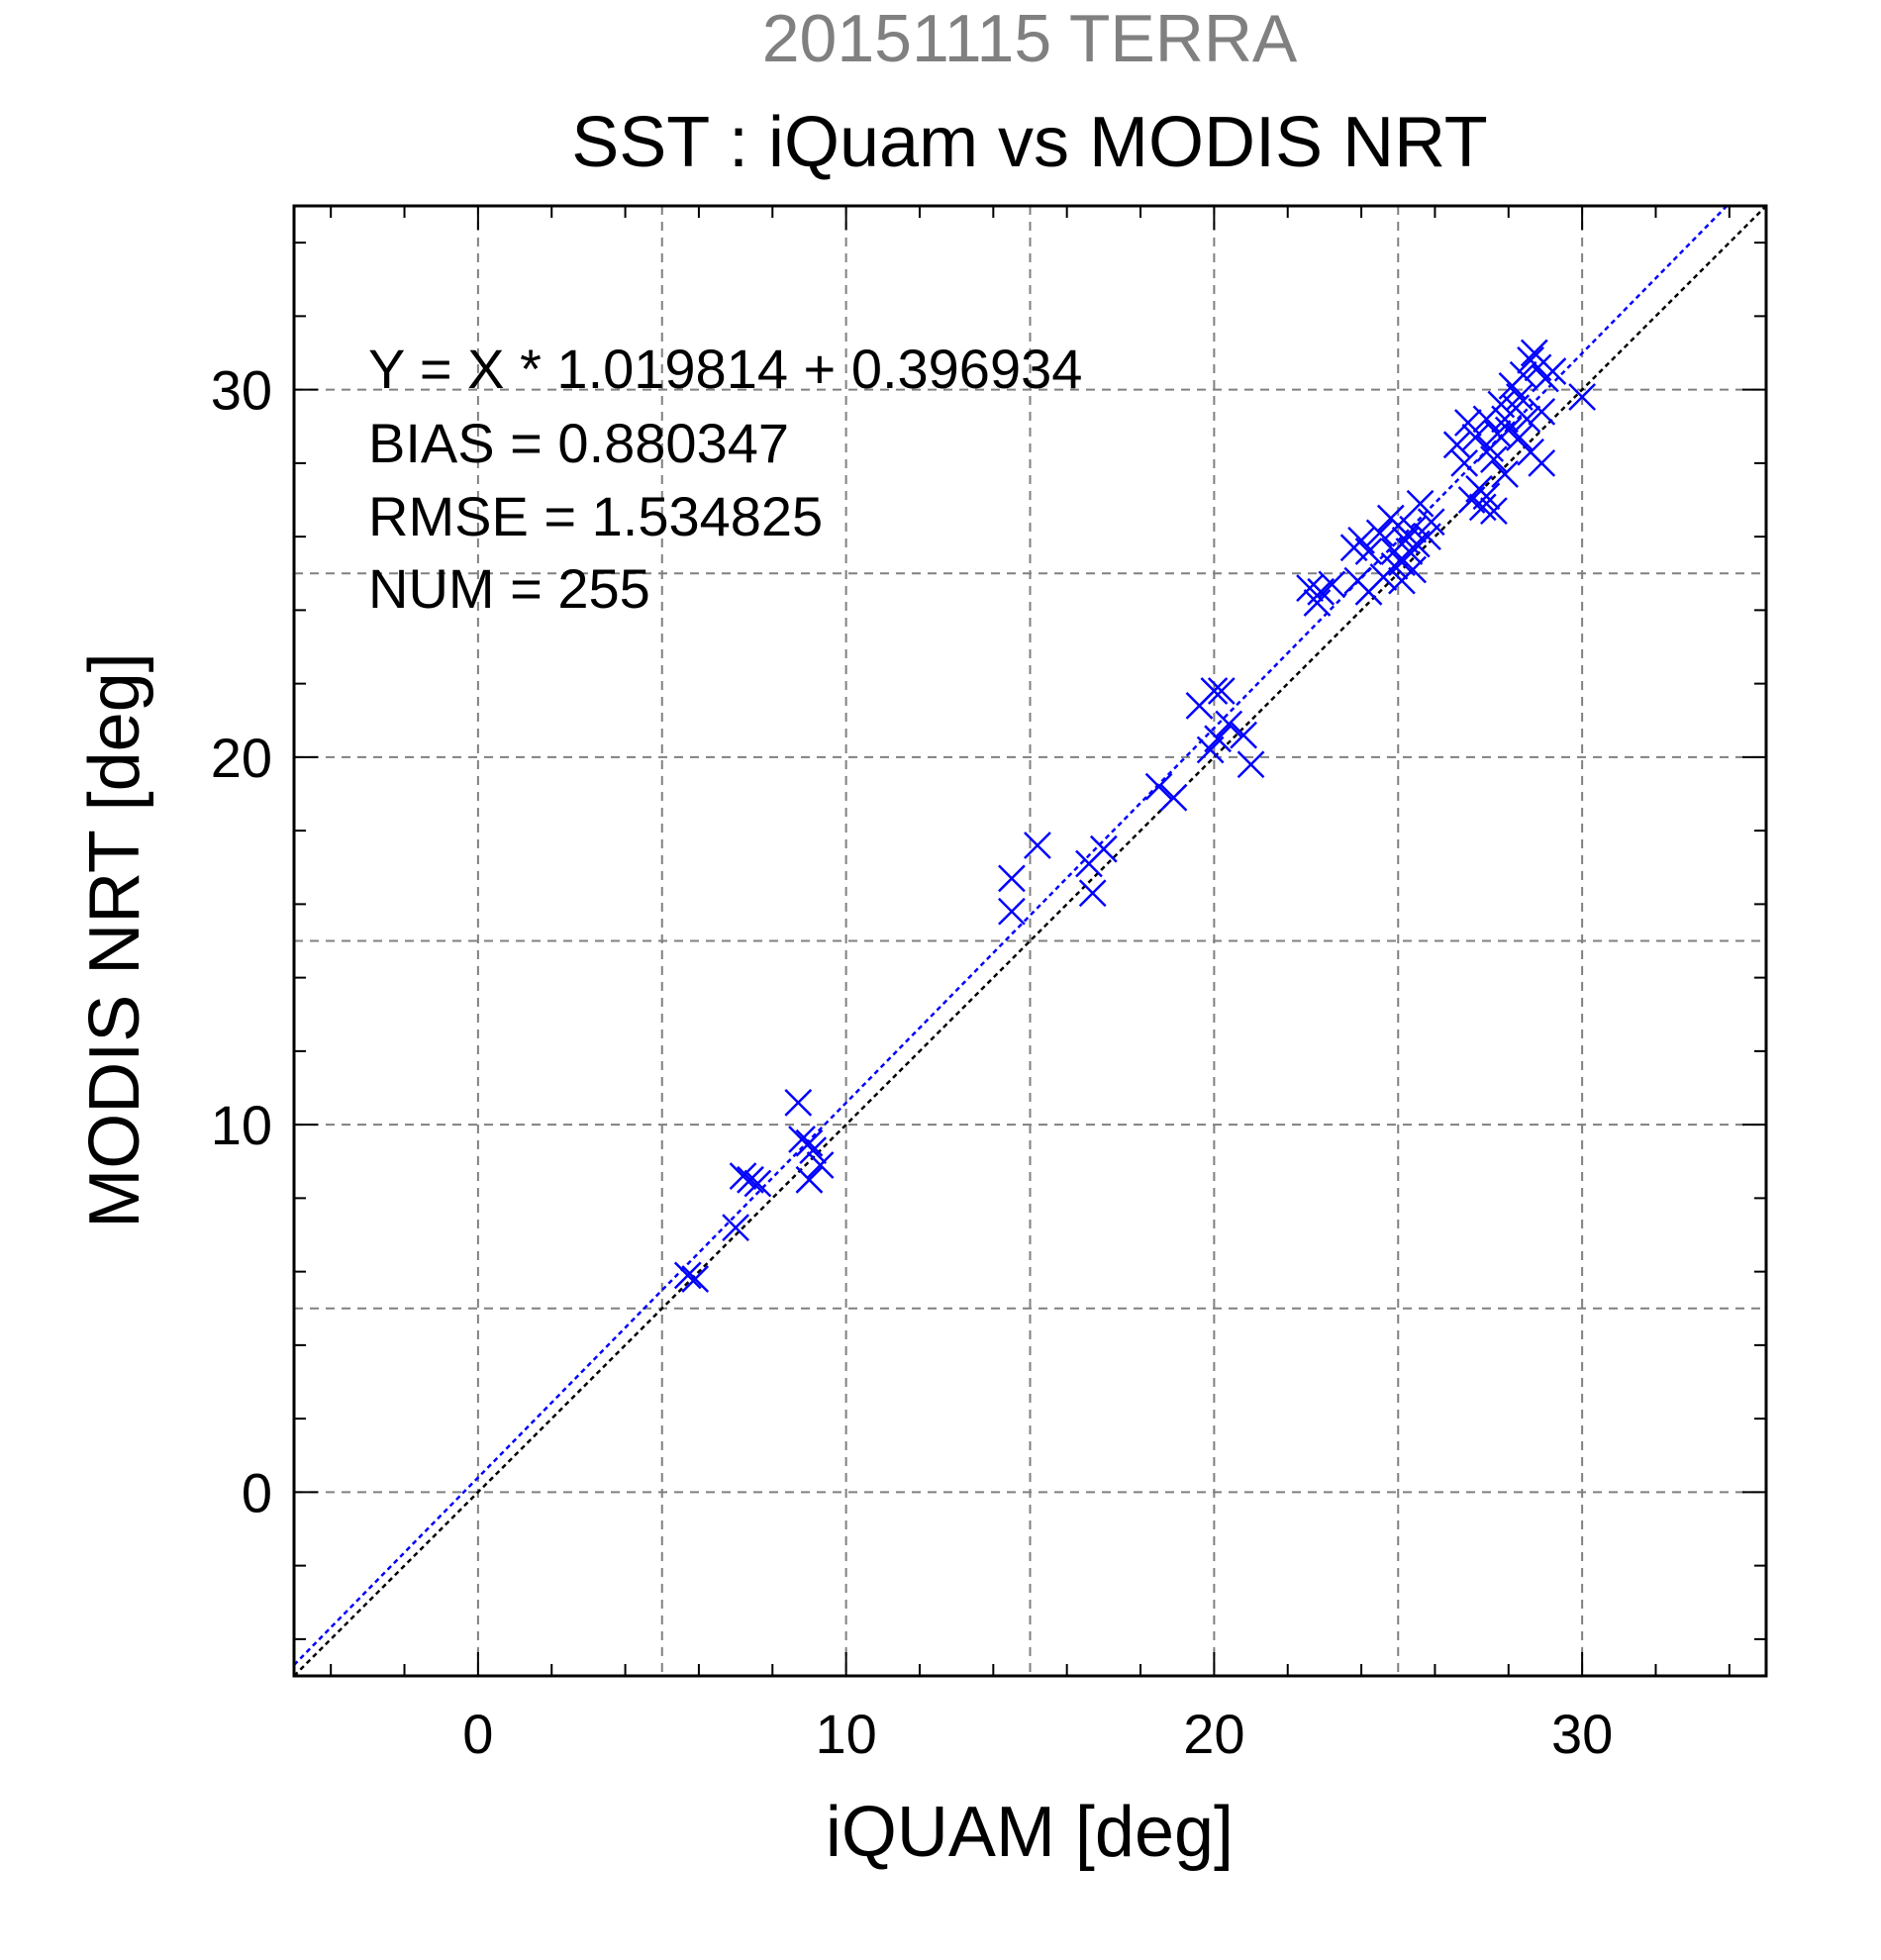 Image resolution: width=1881 pixels, height=1960 pixels. What do you see at coordinates (845, 1734) in the screenshot?
I see `x-tick-label: 10` at bounding box center [845, 1734].